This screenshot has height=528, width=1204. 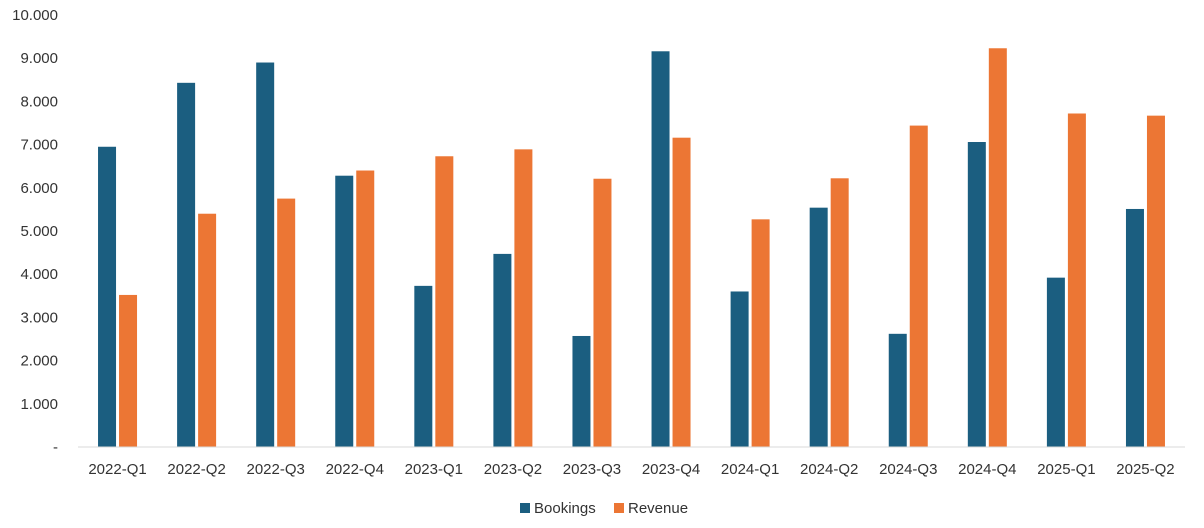 What do you see at coordinates (39, 361) in the screenshot?
I see `y-tick-label: 2.000` at bounding box center [39, 361].